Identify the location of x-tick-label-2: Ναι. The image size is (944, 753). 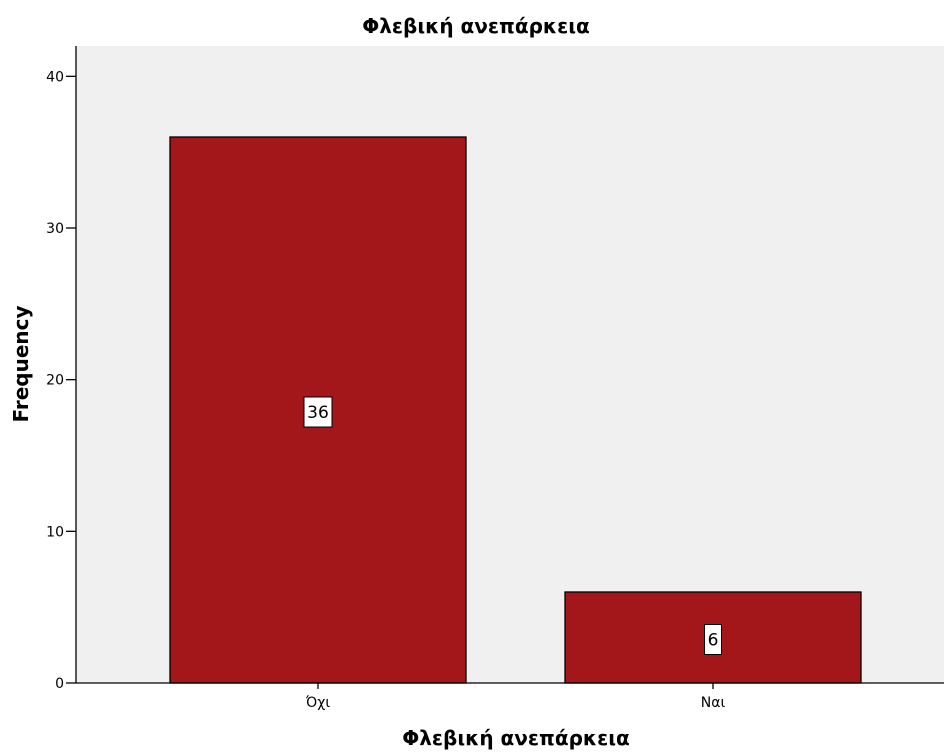
(713, 703).